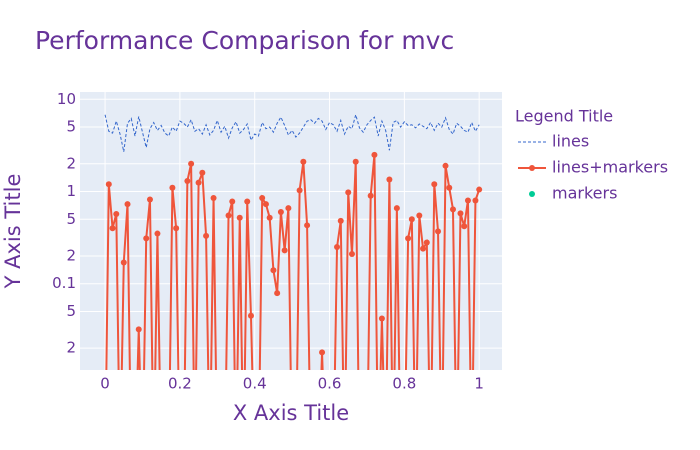 This screenshot has height=450, width=700. I want to click on x-tick-label: 1, so click(479, 384).